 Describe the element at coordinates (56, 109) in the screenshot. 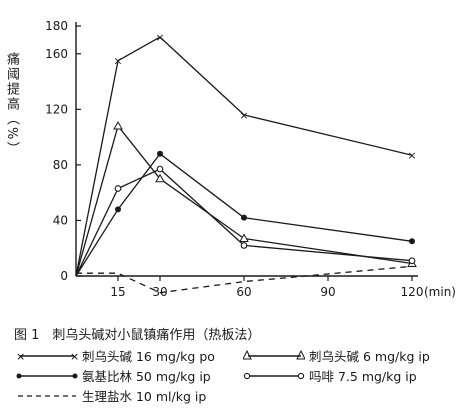

I see `y-tick-label: 120` at that location.